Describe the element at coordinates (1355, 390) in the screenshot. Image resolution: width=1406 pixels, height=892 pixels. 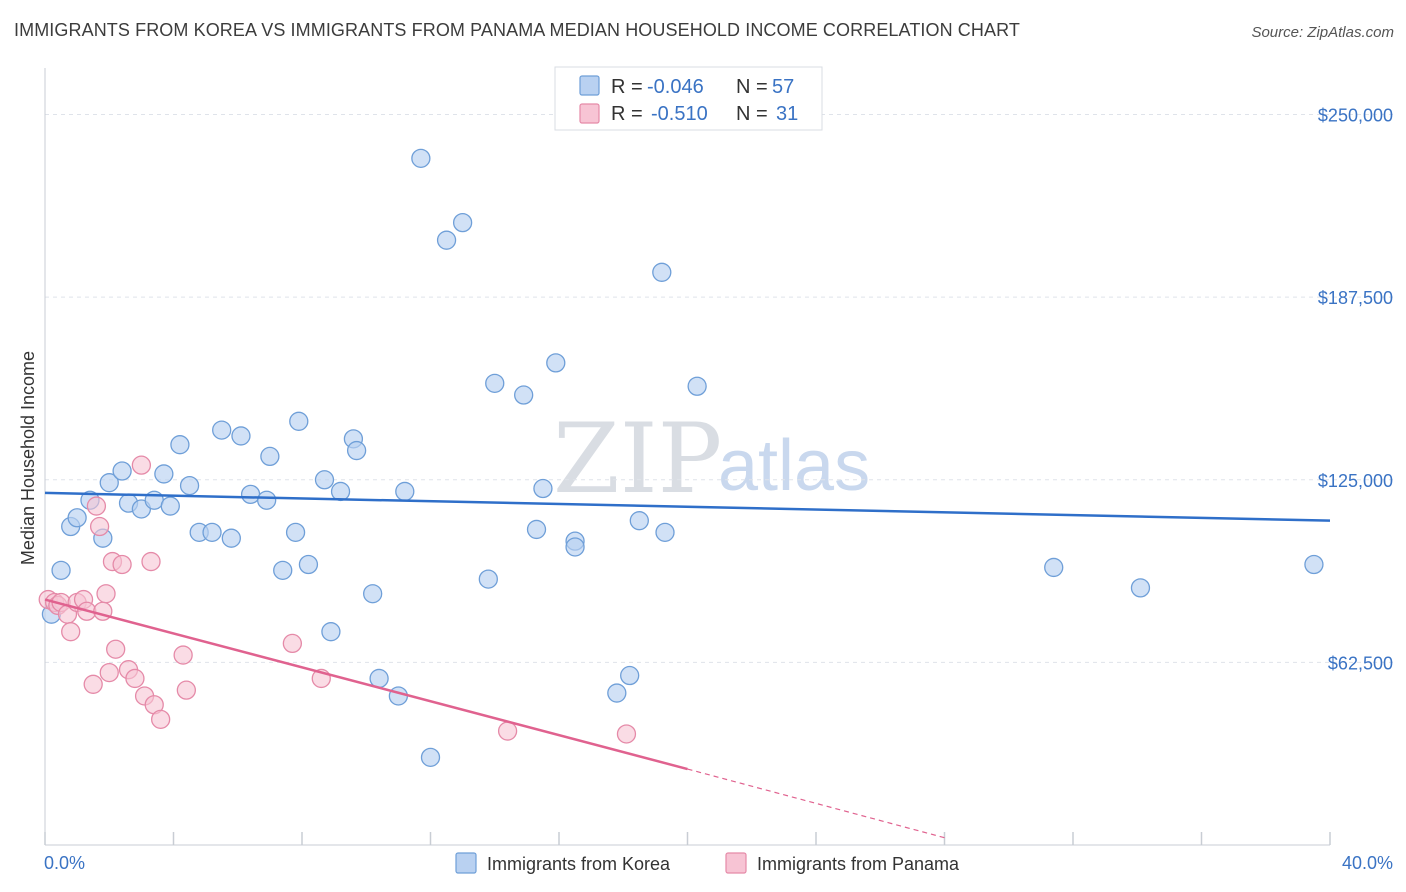
I see `y-tick-labels: $62,500 $125,000 $187,500 $250,000` at that location.